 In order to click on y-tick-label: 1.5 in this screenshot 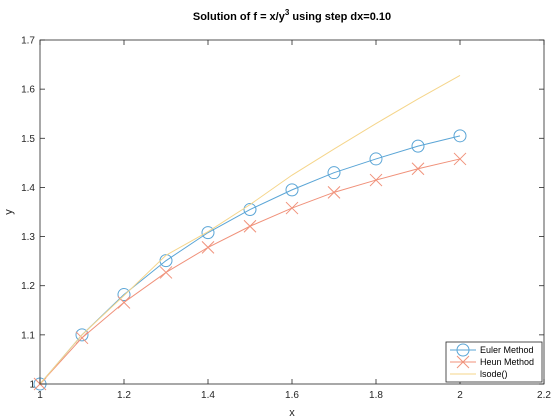, I will do `click(28, 139)`.